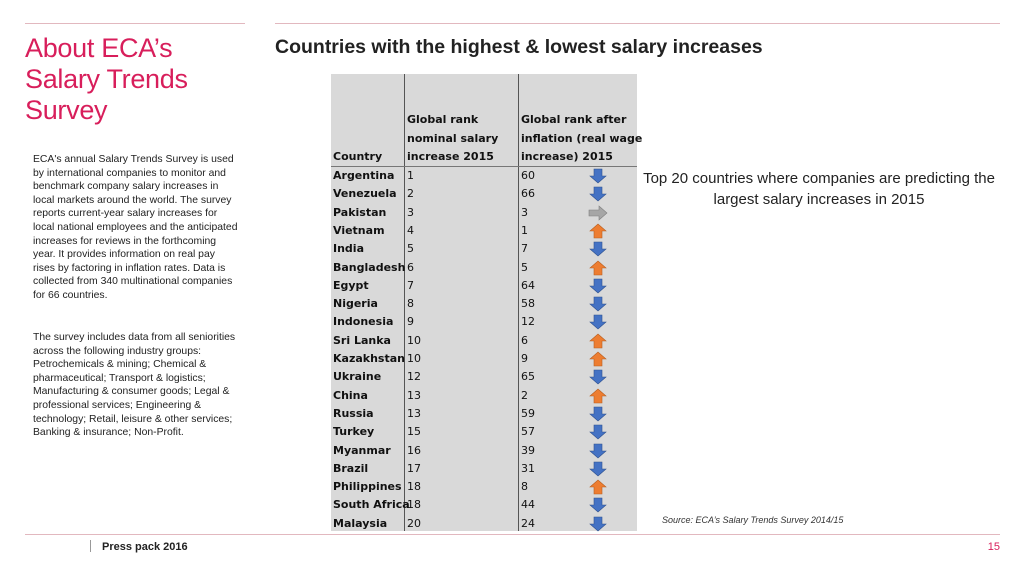 This screenshot has height=576, width=1024. I want to click on header-line: Global rank, so click(443, 119).